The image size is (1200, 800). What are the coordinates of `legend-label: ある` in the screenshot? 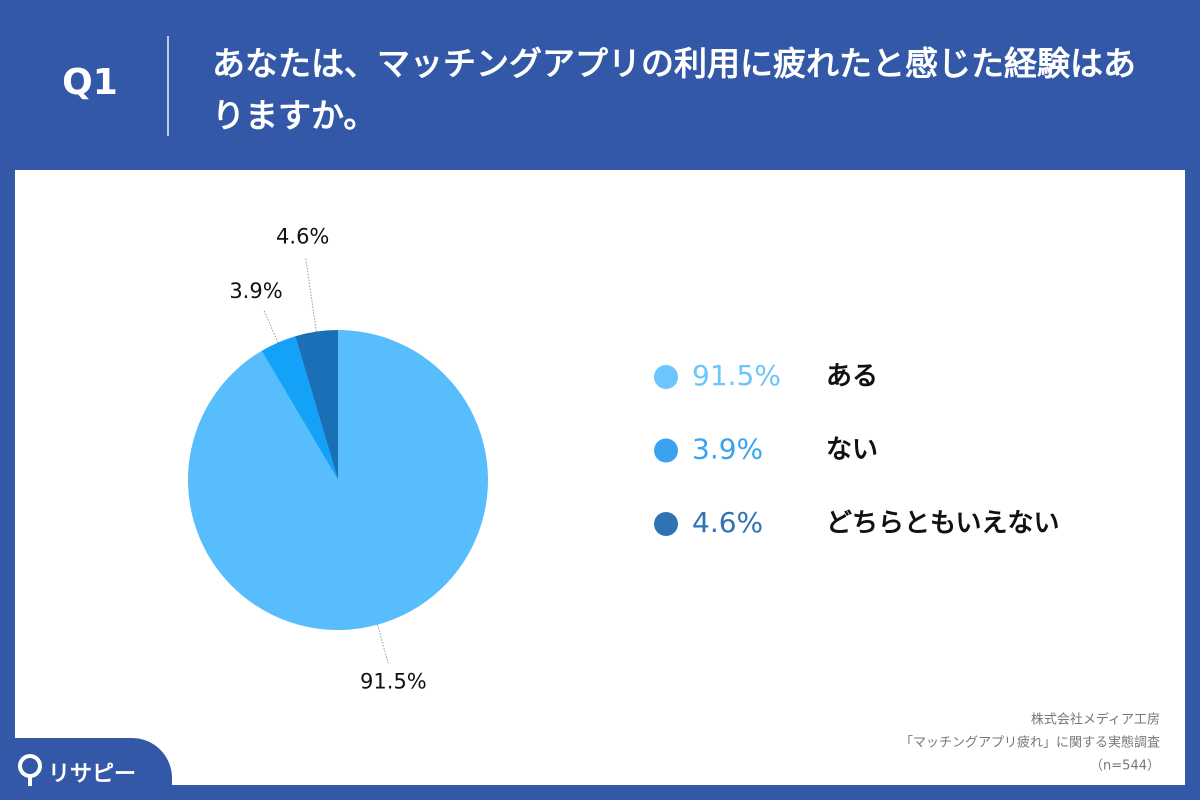 It's located at (852, 377).